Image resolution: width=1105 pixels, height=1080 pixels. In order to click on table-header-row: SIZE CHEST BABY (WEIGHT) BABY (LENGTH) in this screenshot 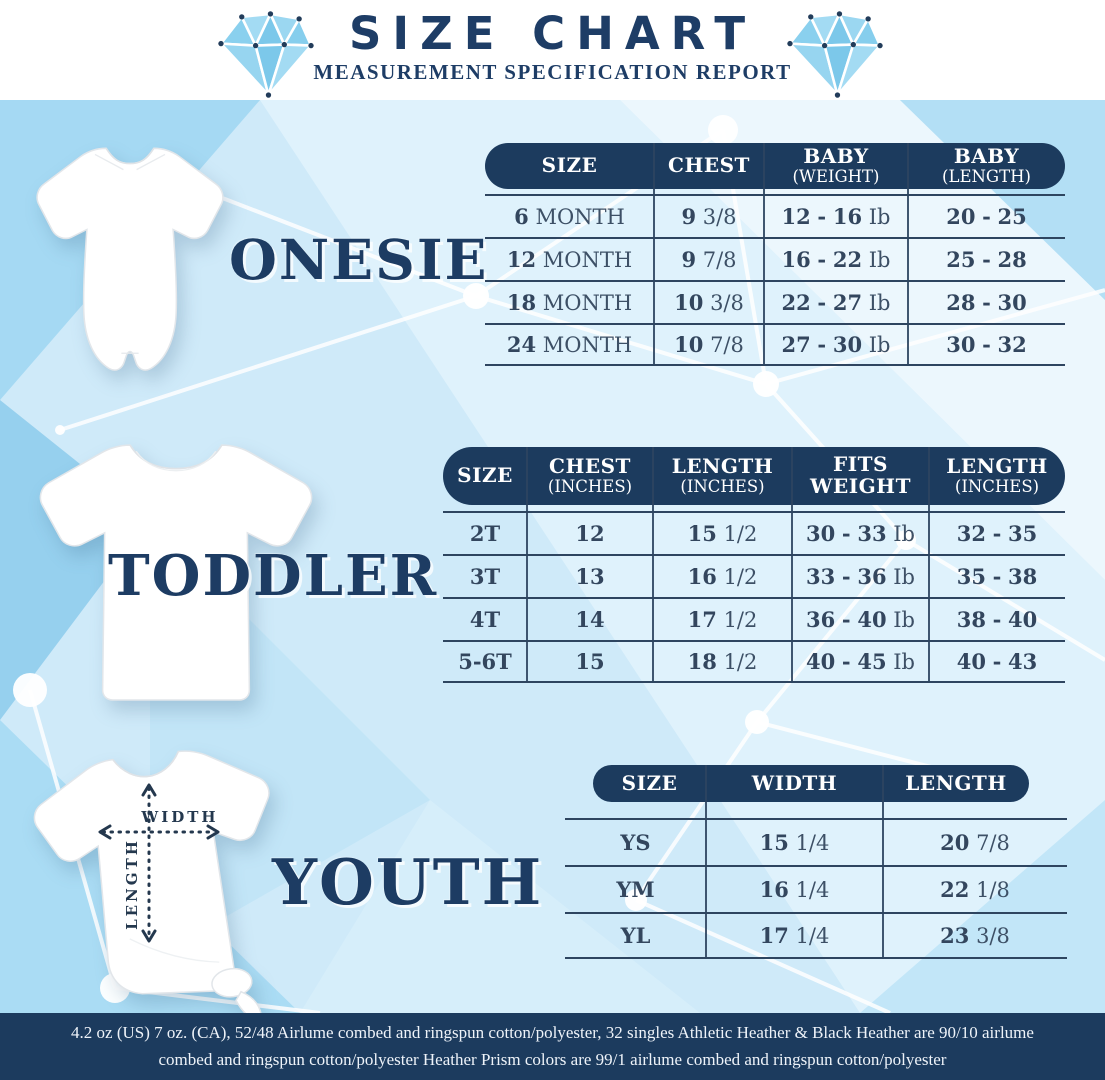, I will do `click(775, 166)`.